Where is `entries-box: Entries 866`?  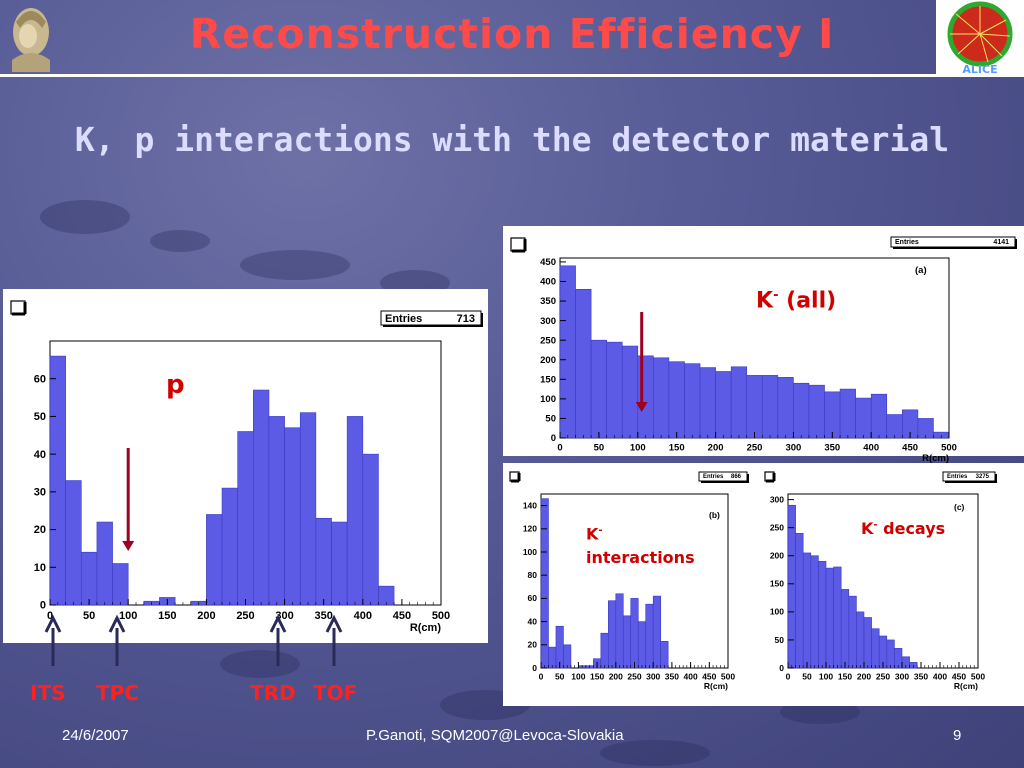 entries-box: Entries 866 is located at coordinates (723, 477).